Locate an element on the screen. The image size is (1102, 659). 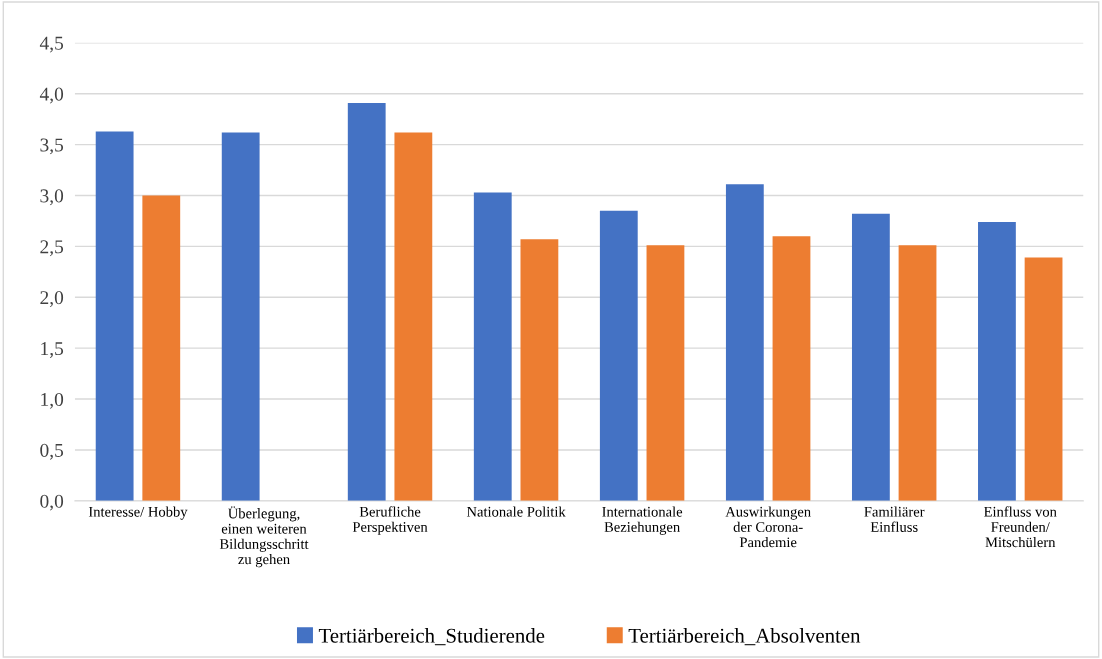
legend-label: Tertiärbereich_Studierende is located at coordinates (431, 637).